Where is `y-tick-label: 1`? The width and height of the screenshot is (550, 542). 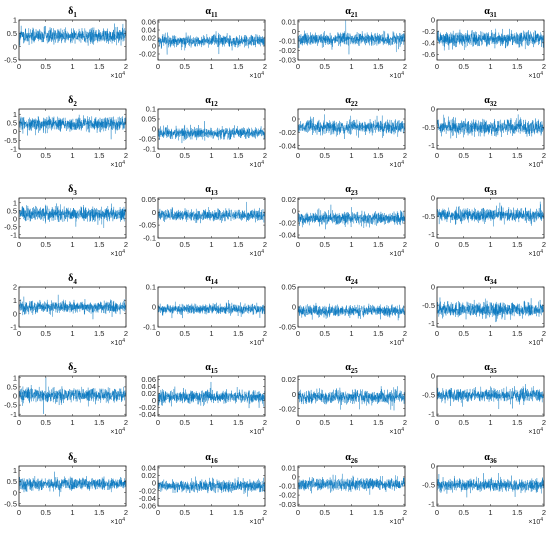 y-tick-label: 1 is located at coordinates (15, 377).